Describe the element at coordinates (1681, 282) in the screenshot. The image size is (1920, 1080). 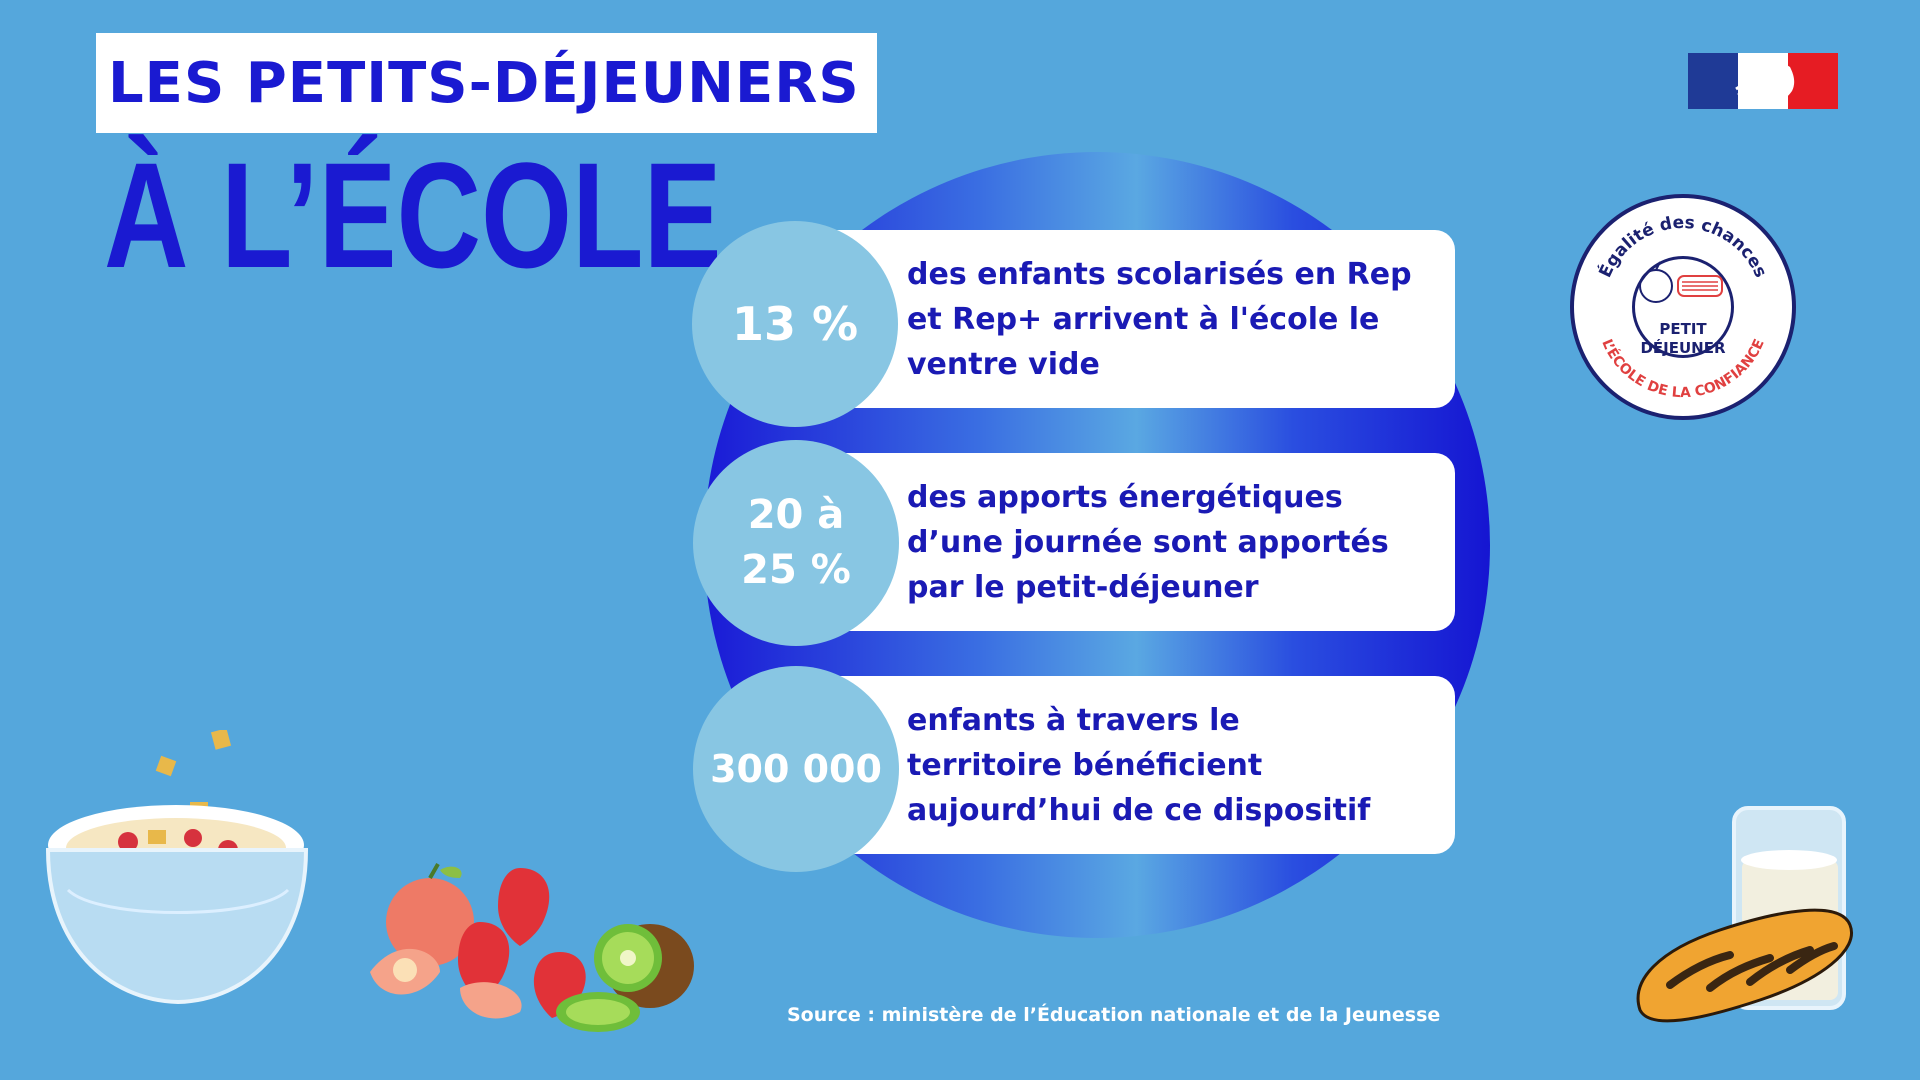
I see `badge-apple-icon` at that location.